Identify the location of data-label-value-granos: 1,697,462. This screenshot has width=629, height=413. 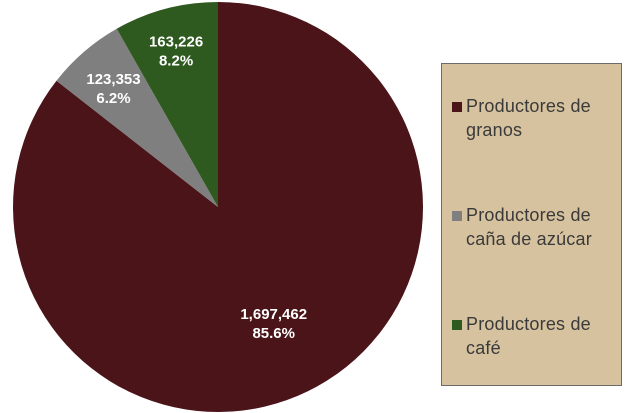
(273, 314).